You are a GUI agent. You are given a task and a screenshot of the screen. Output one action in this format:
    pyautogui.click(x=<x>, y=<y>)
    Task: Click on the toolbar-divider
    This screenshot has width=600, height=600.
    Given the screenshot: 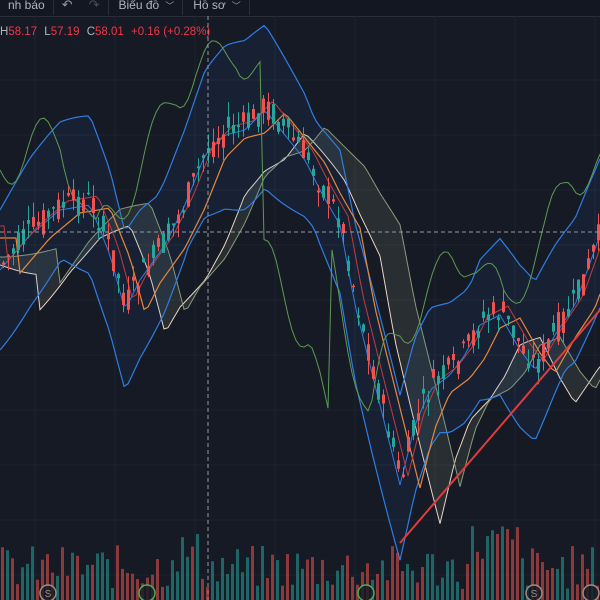 What is the action you would take?
    pyautogui.click(x=53, y=7)
    